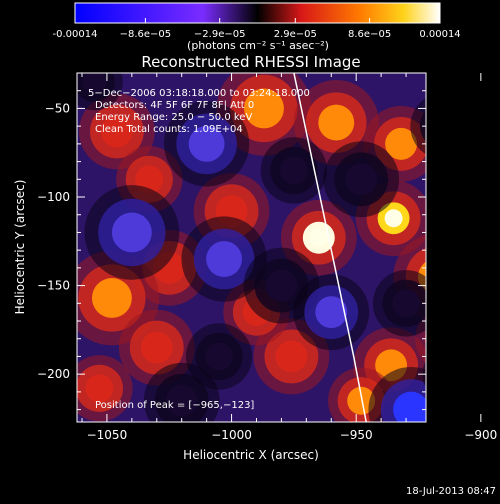  What do you see at coordinates (231, 435) in the screenshot?
I see `x-tick-label: −1000` at bounding box center [231, 435].